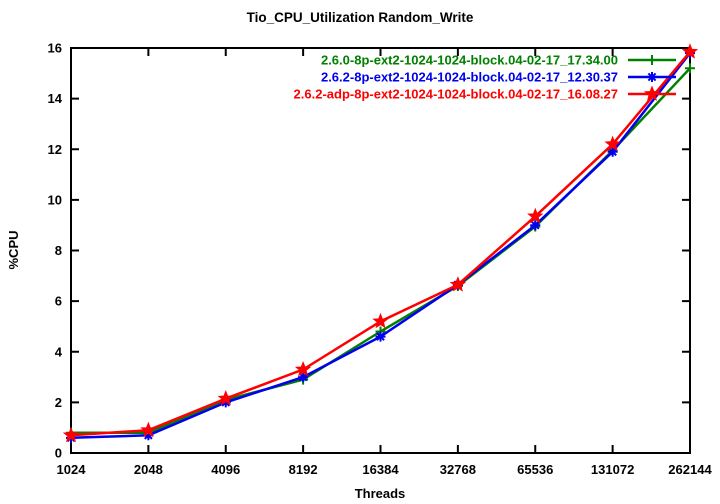 Image resolution: width=720 pixels, height=504 pixels. Describe the element at coordinates (58, 301) in the screenshot. I see `y-tick-label: 6` at that location.